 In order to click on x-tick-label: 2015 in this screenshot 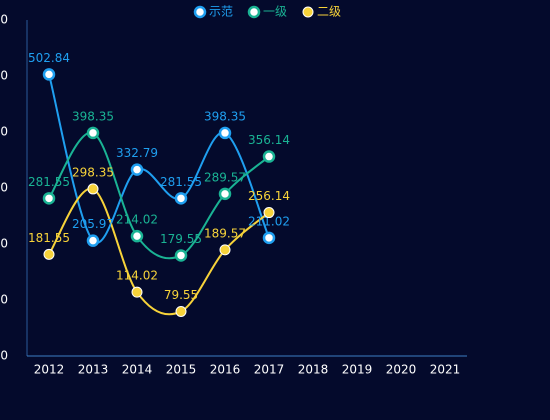, I will do `click(181, 370)`.